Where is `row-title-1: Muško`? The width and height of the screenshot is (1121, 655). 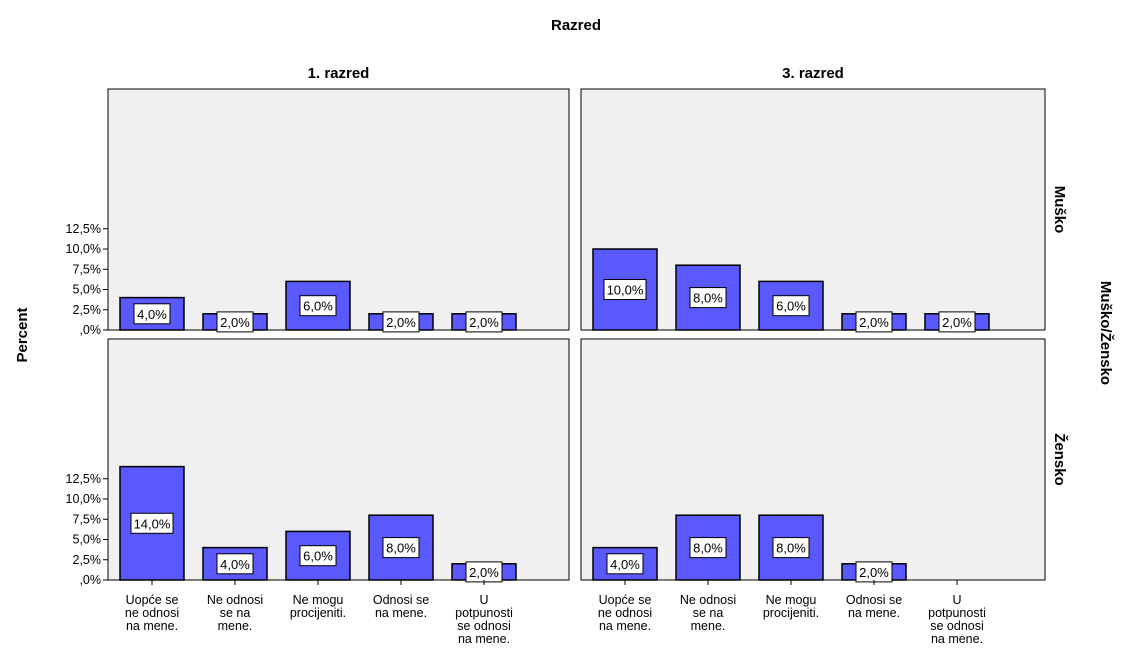 row-title-1: Muško is located at coordinates (1059, 210).